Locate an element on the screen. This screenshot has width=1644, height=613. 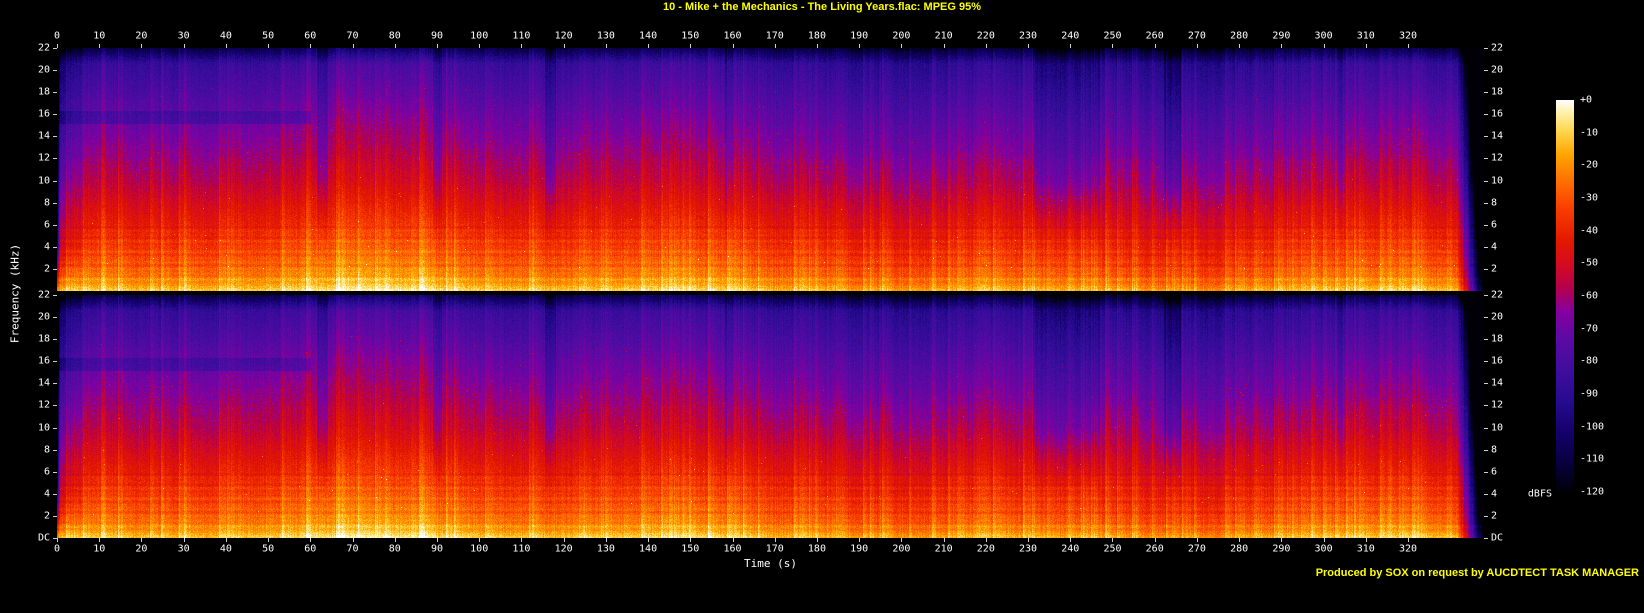
time-axis-label: Time (s) is located at coordinates (770, 563).